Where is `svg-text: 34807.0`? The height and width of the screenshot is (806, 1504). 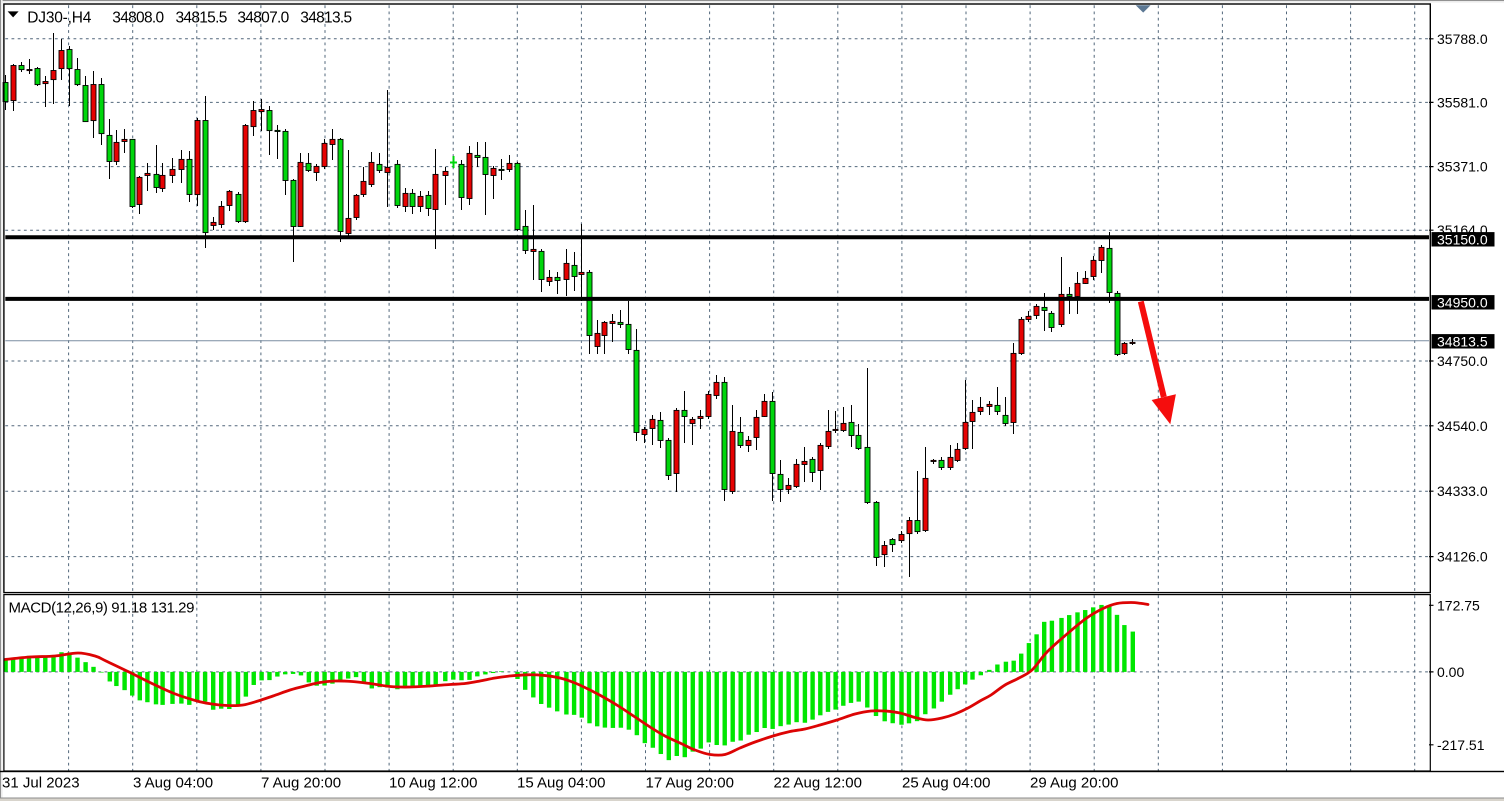
svg-text: 34807.0 is located at coordinates (263, 17).